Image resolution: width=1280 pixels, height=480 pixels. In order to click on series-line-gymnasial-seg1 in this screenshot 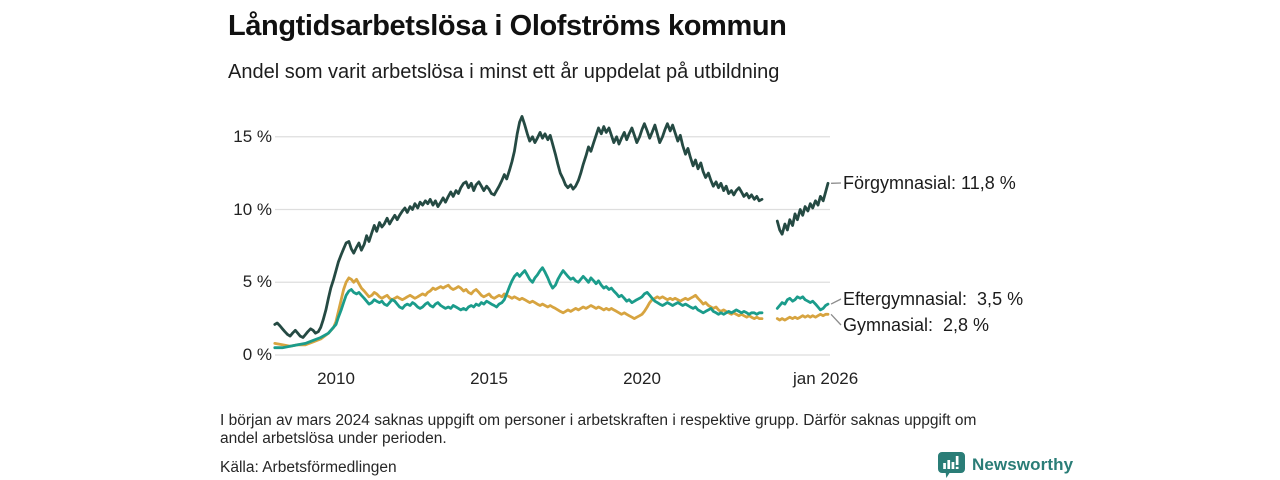, I will do `click(518, 312)`.